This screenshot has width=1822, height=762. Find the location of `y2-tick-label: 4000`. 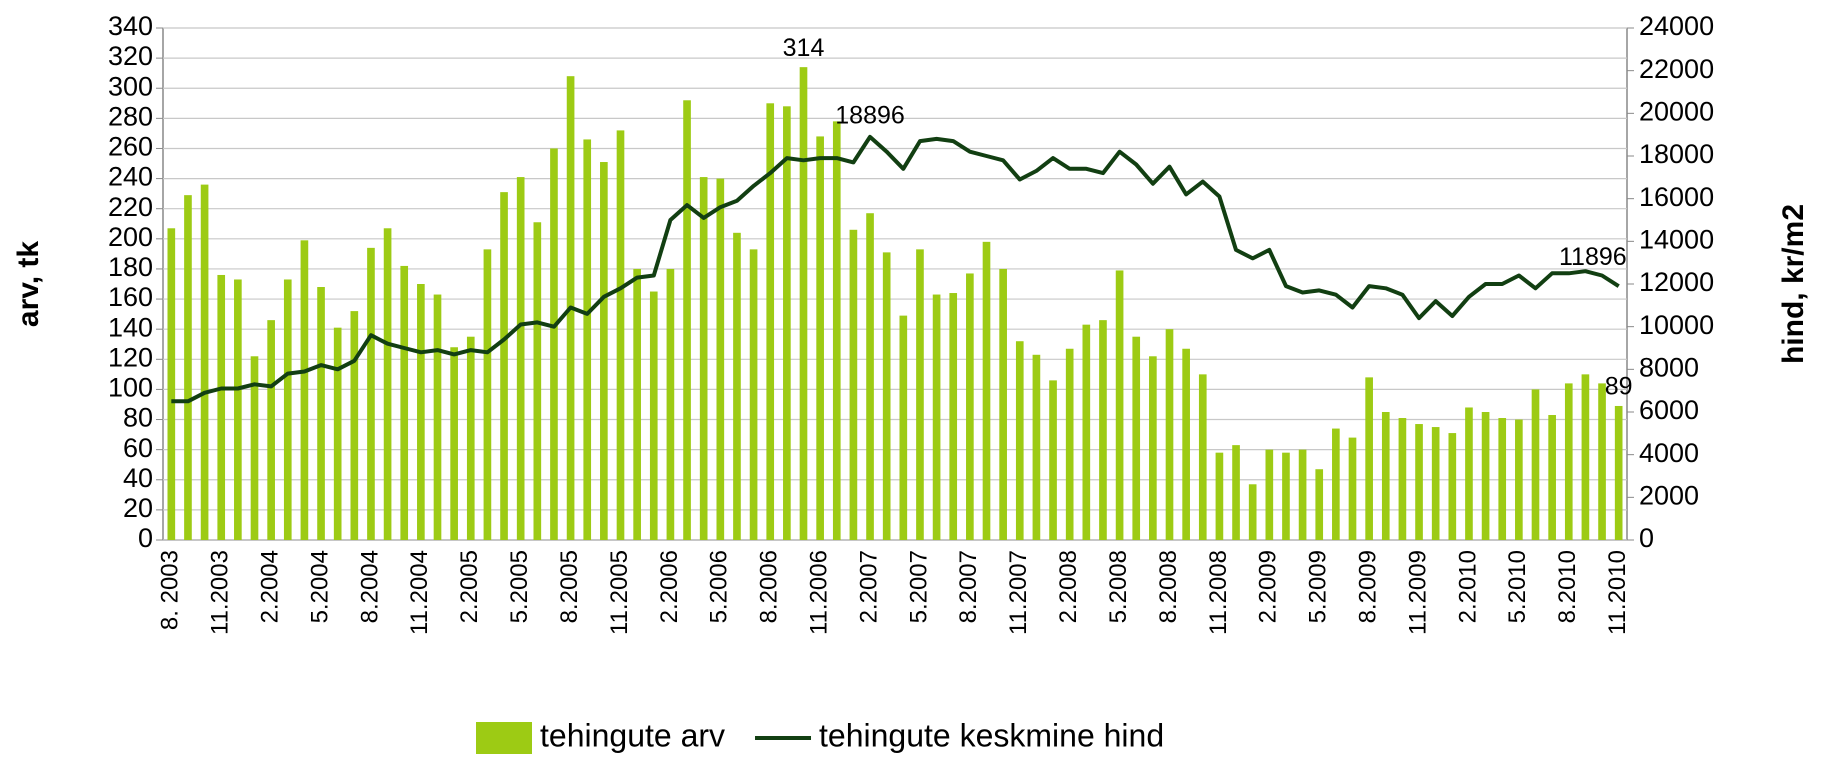

y2-tick-label: 4000 is located at coordinates (1669, 453).